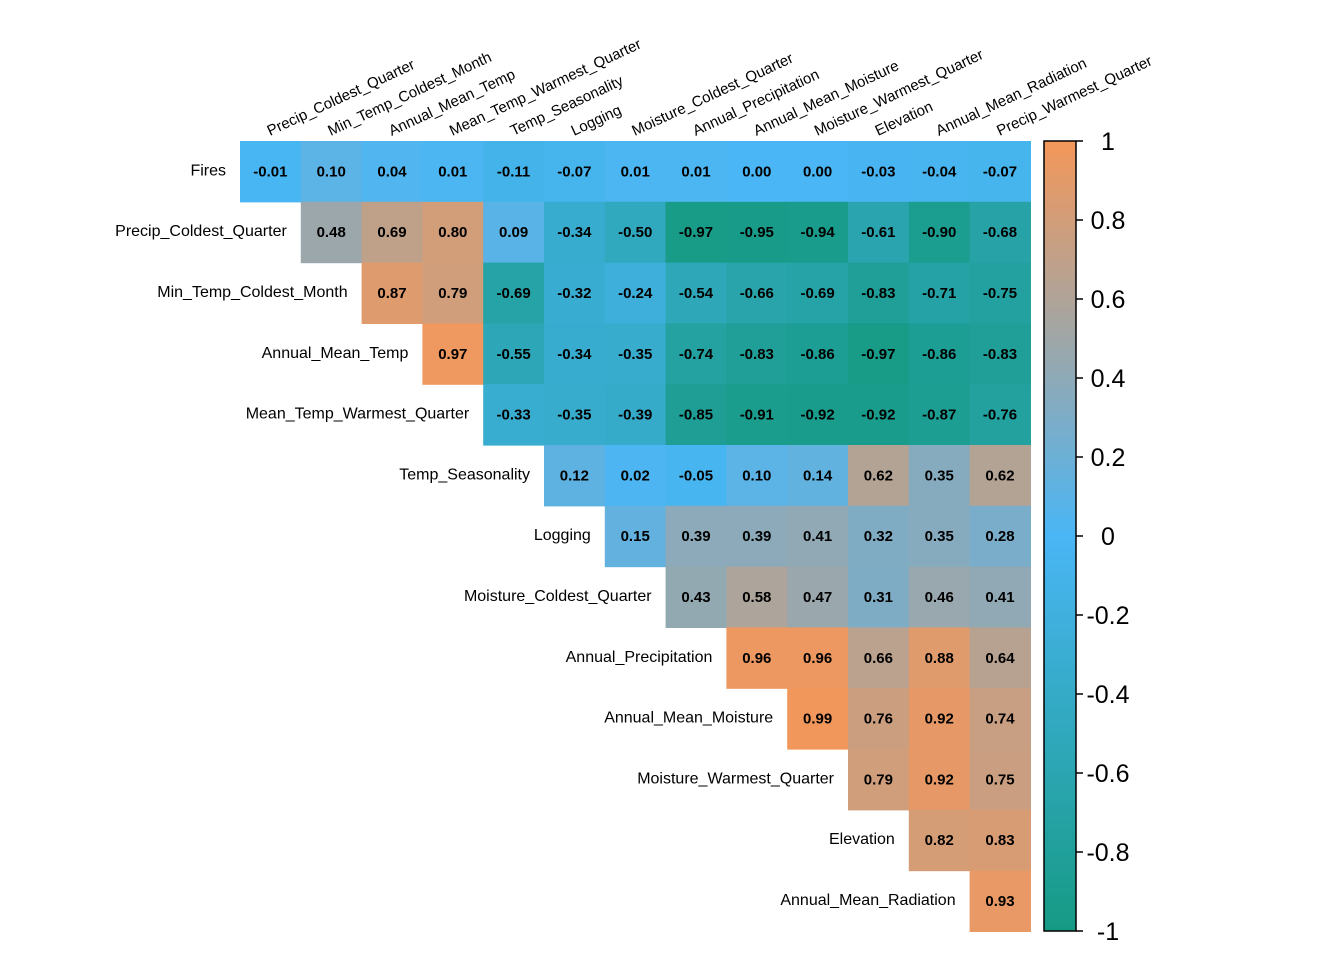 The image size is (1344, 960). I want to click on cell-value-label: 0.15, so click(635, 536).